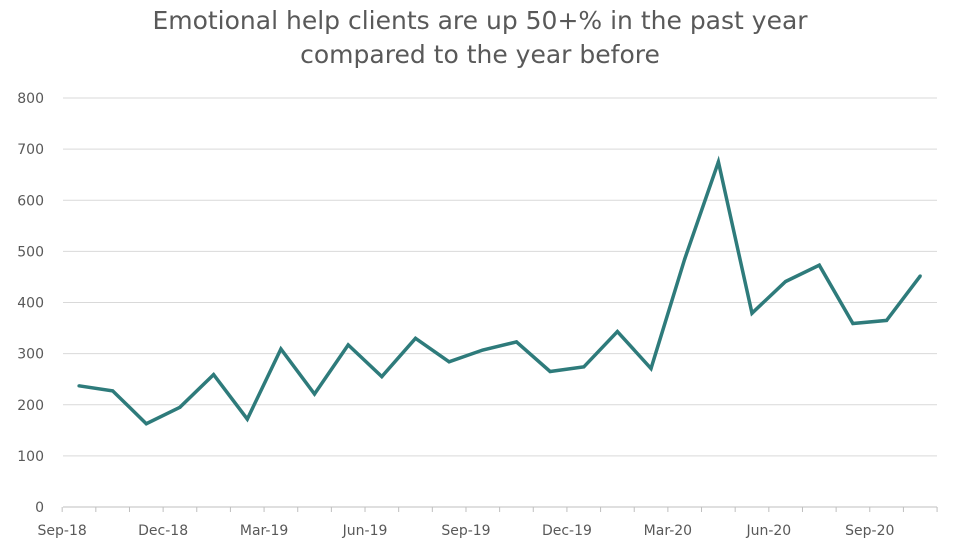 The height and width of the screenshot is (540, 960). Describe the element at coordinates (567, 531) in the screenshot. I see `x-tick-label-dec-19: Dec-19` at that location.